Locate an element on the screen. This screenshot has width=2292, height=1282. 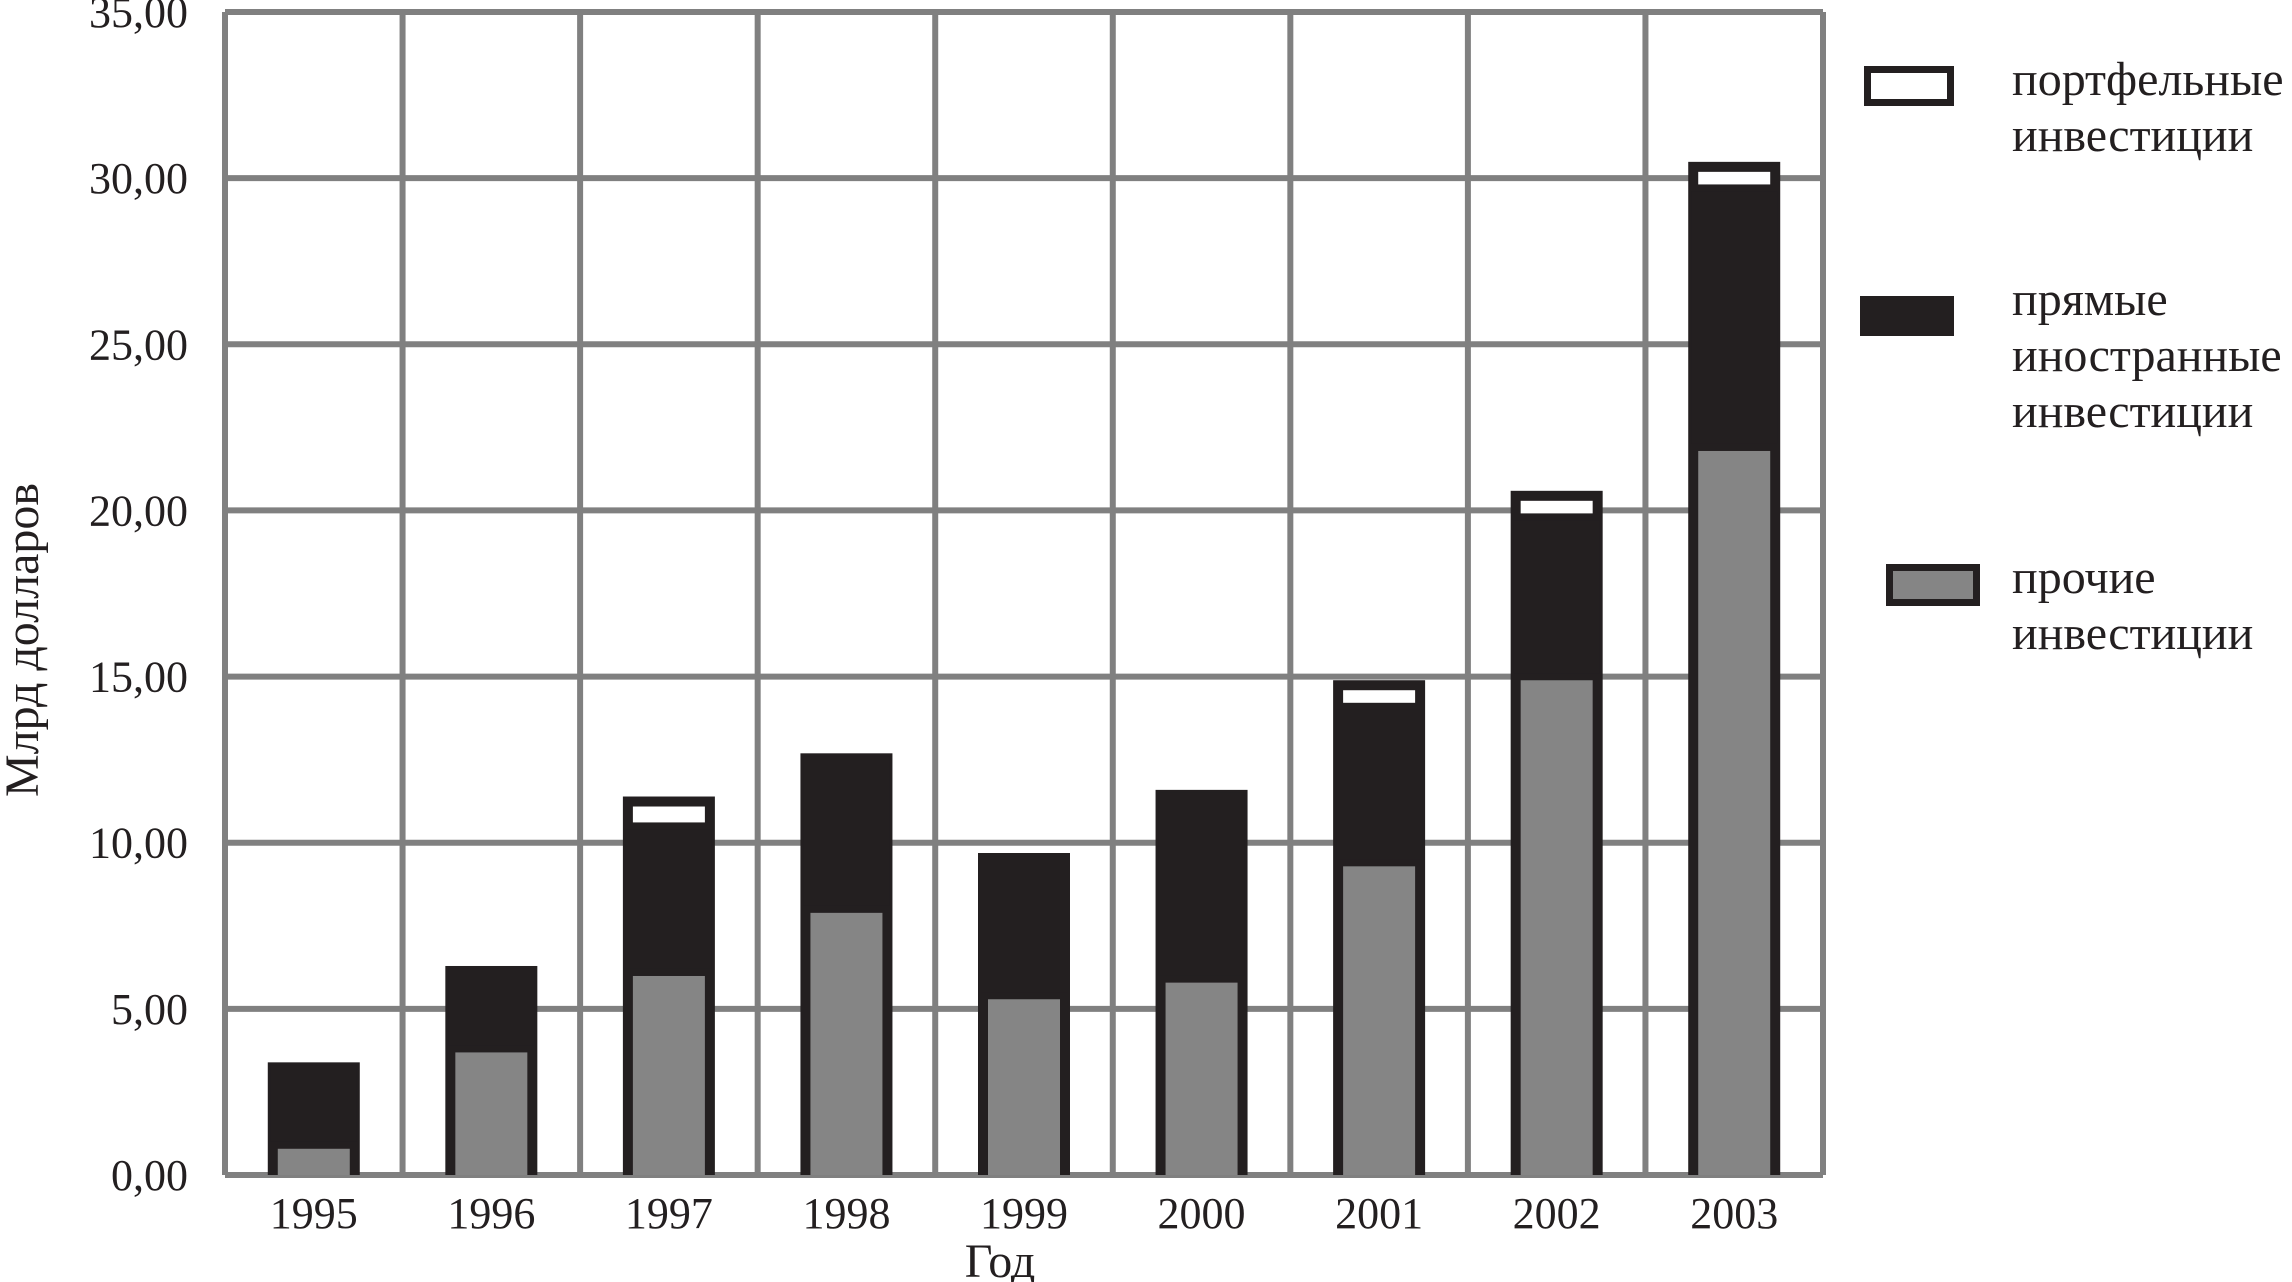
legend-swatch-fdi is located at coordinates (1907, 316).